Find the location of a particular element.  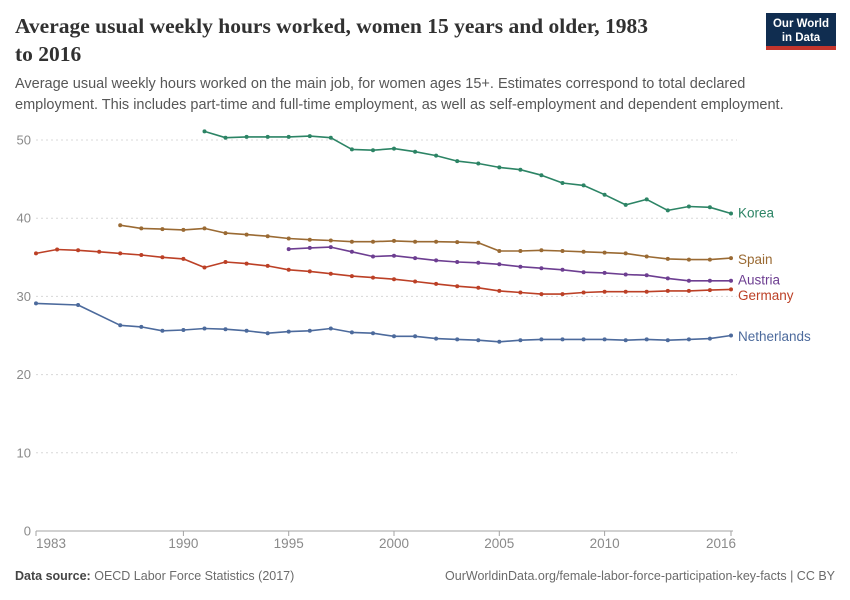

data-point-spain-1997 is located at coordinates (330, 240).